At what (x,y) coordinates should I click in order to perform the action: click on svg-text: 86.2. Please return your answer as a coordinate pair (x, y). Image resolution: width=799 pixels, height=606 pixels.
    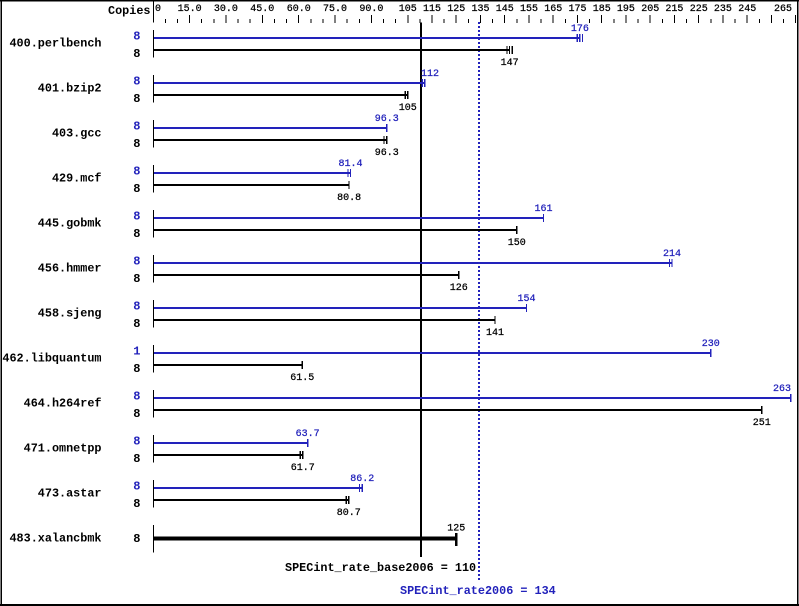
    Looking at the image, I should click on (362, 479).